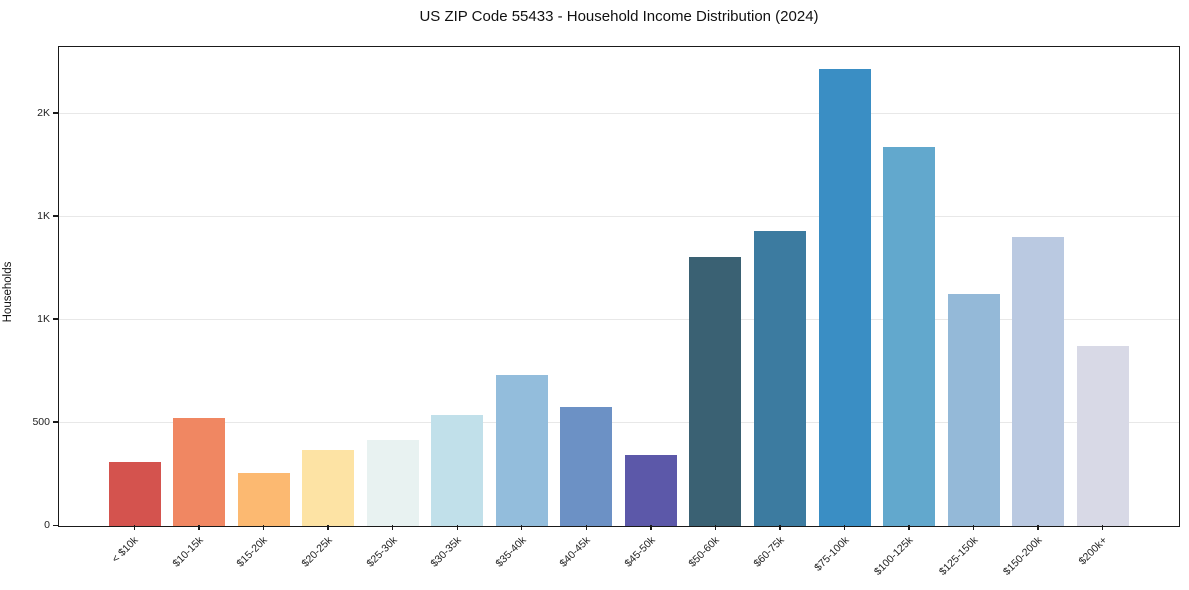 Image resolution: width=1189 pixels, height=590 pixels. What do you see at coordinates (252, 552) in the screenshot?
I see `x-tick-label: $15-20k` at bounding box center [252, 552].